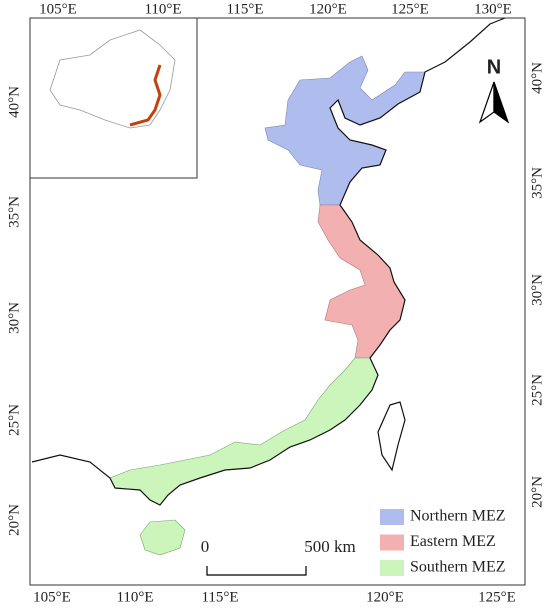 This screenshot has width=550, height=610. Describe the element at coordinates (458, 516) in the screenshot. I see `legend-label: Northern MEZ` at that location.